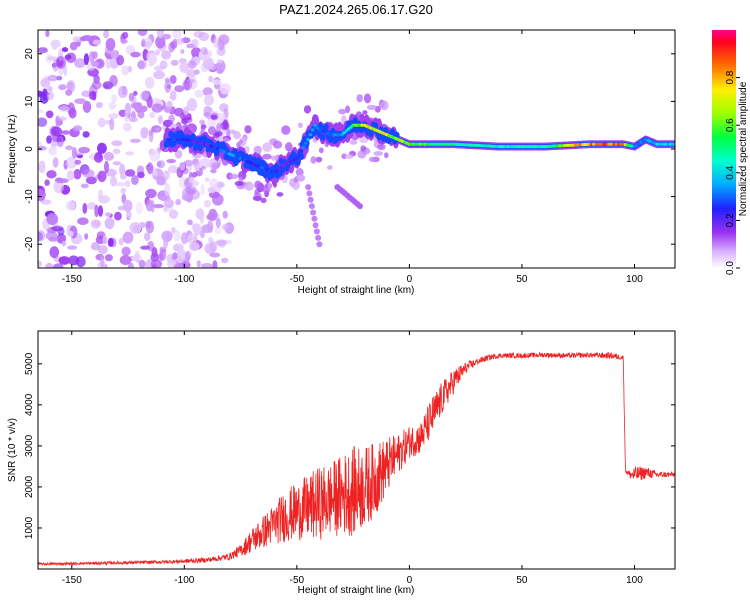 This screenshot has height=600, width=750. Describe the element at coordinates (743, 148) in the screenshot. I see `colorbar-label: Normalized spectral amplitude` at that location.